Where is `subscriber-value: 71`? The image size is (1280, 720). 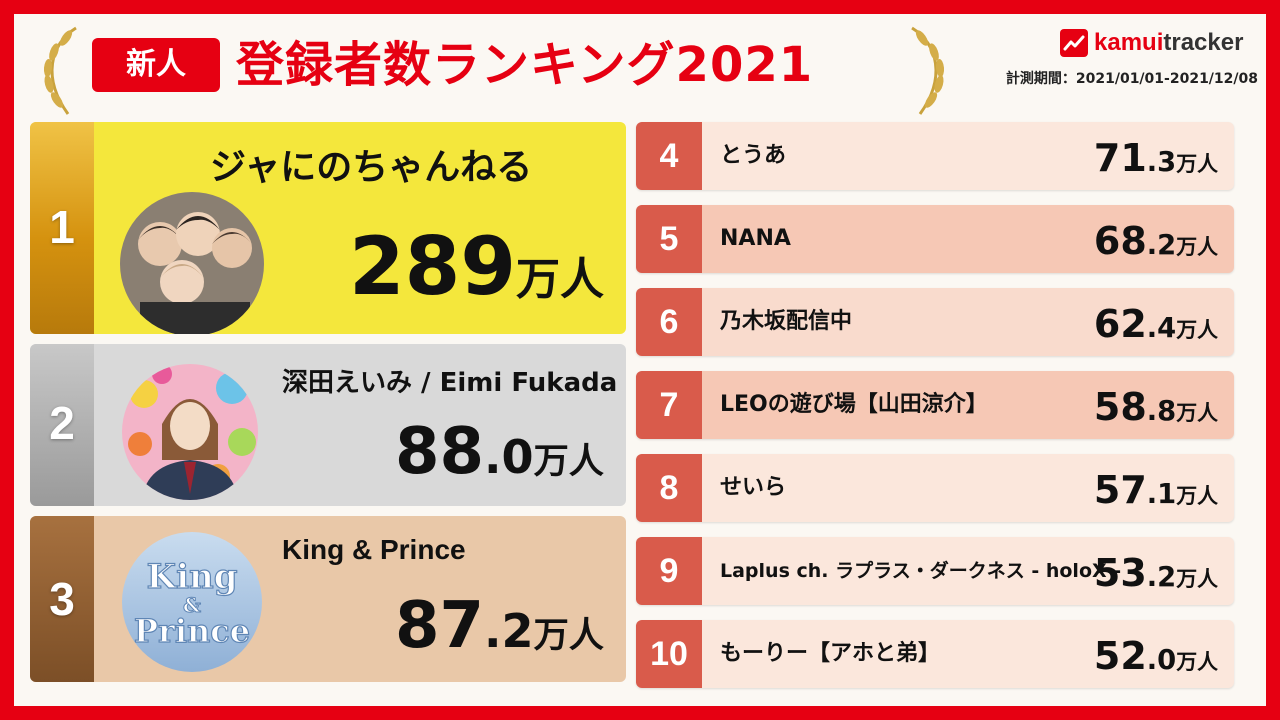 subscriber-value: 71 is located at coordinates (1120, 158).